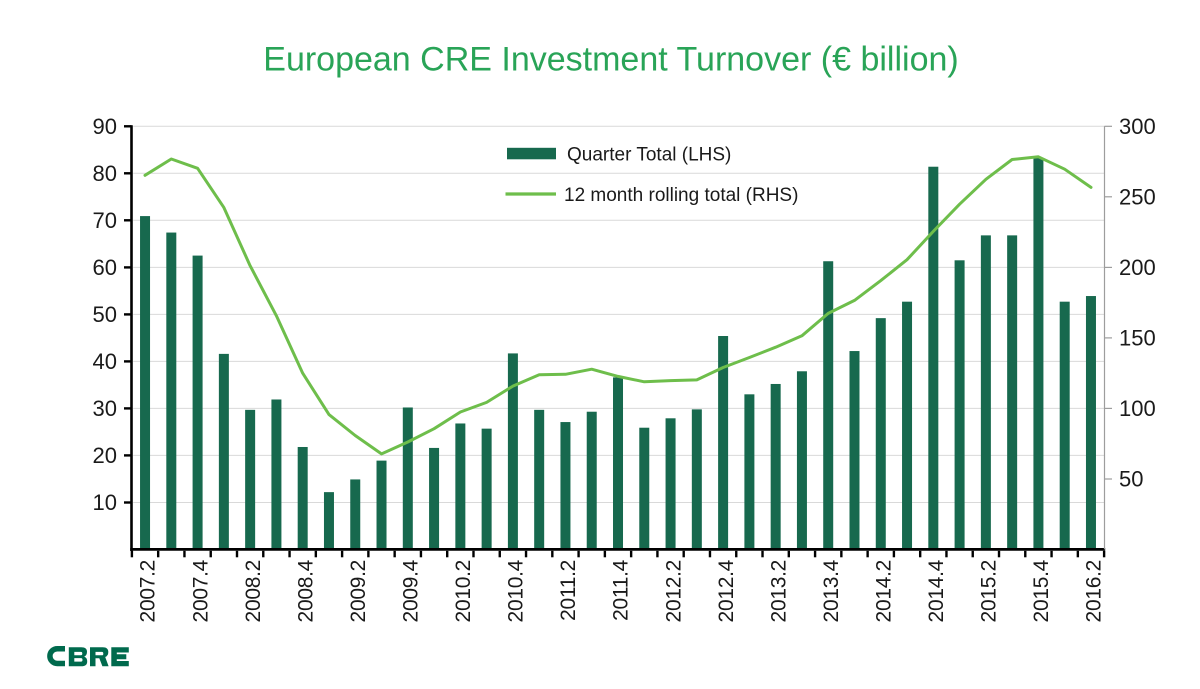  What do you see at coordinates (1137, 196) in the screenshot?
I see `svg-text: 250` at bounding box center [1137, 196].